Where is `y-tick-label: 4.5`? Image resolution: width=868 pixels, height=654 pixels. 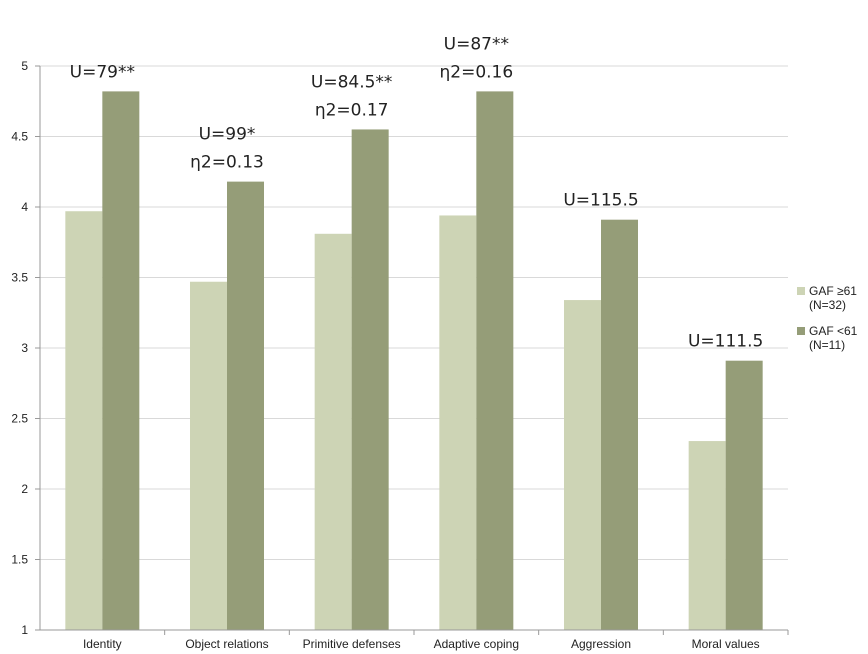 y-tick-label: 4.5 is located at coordinates (19, 137).